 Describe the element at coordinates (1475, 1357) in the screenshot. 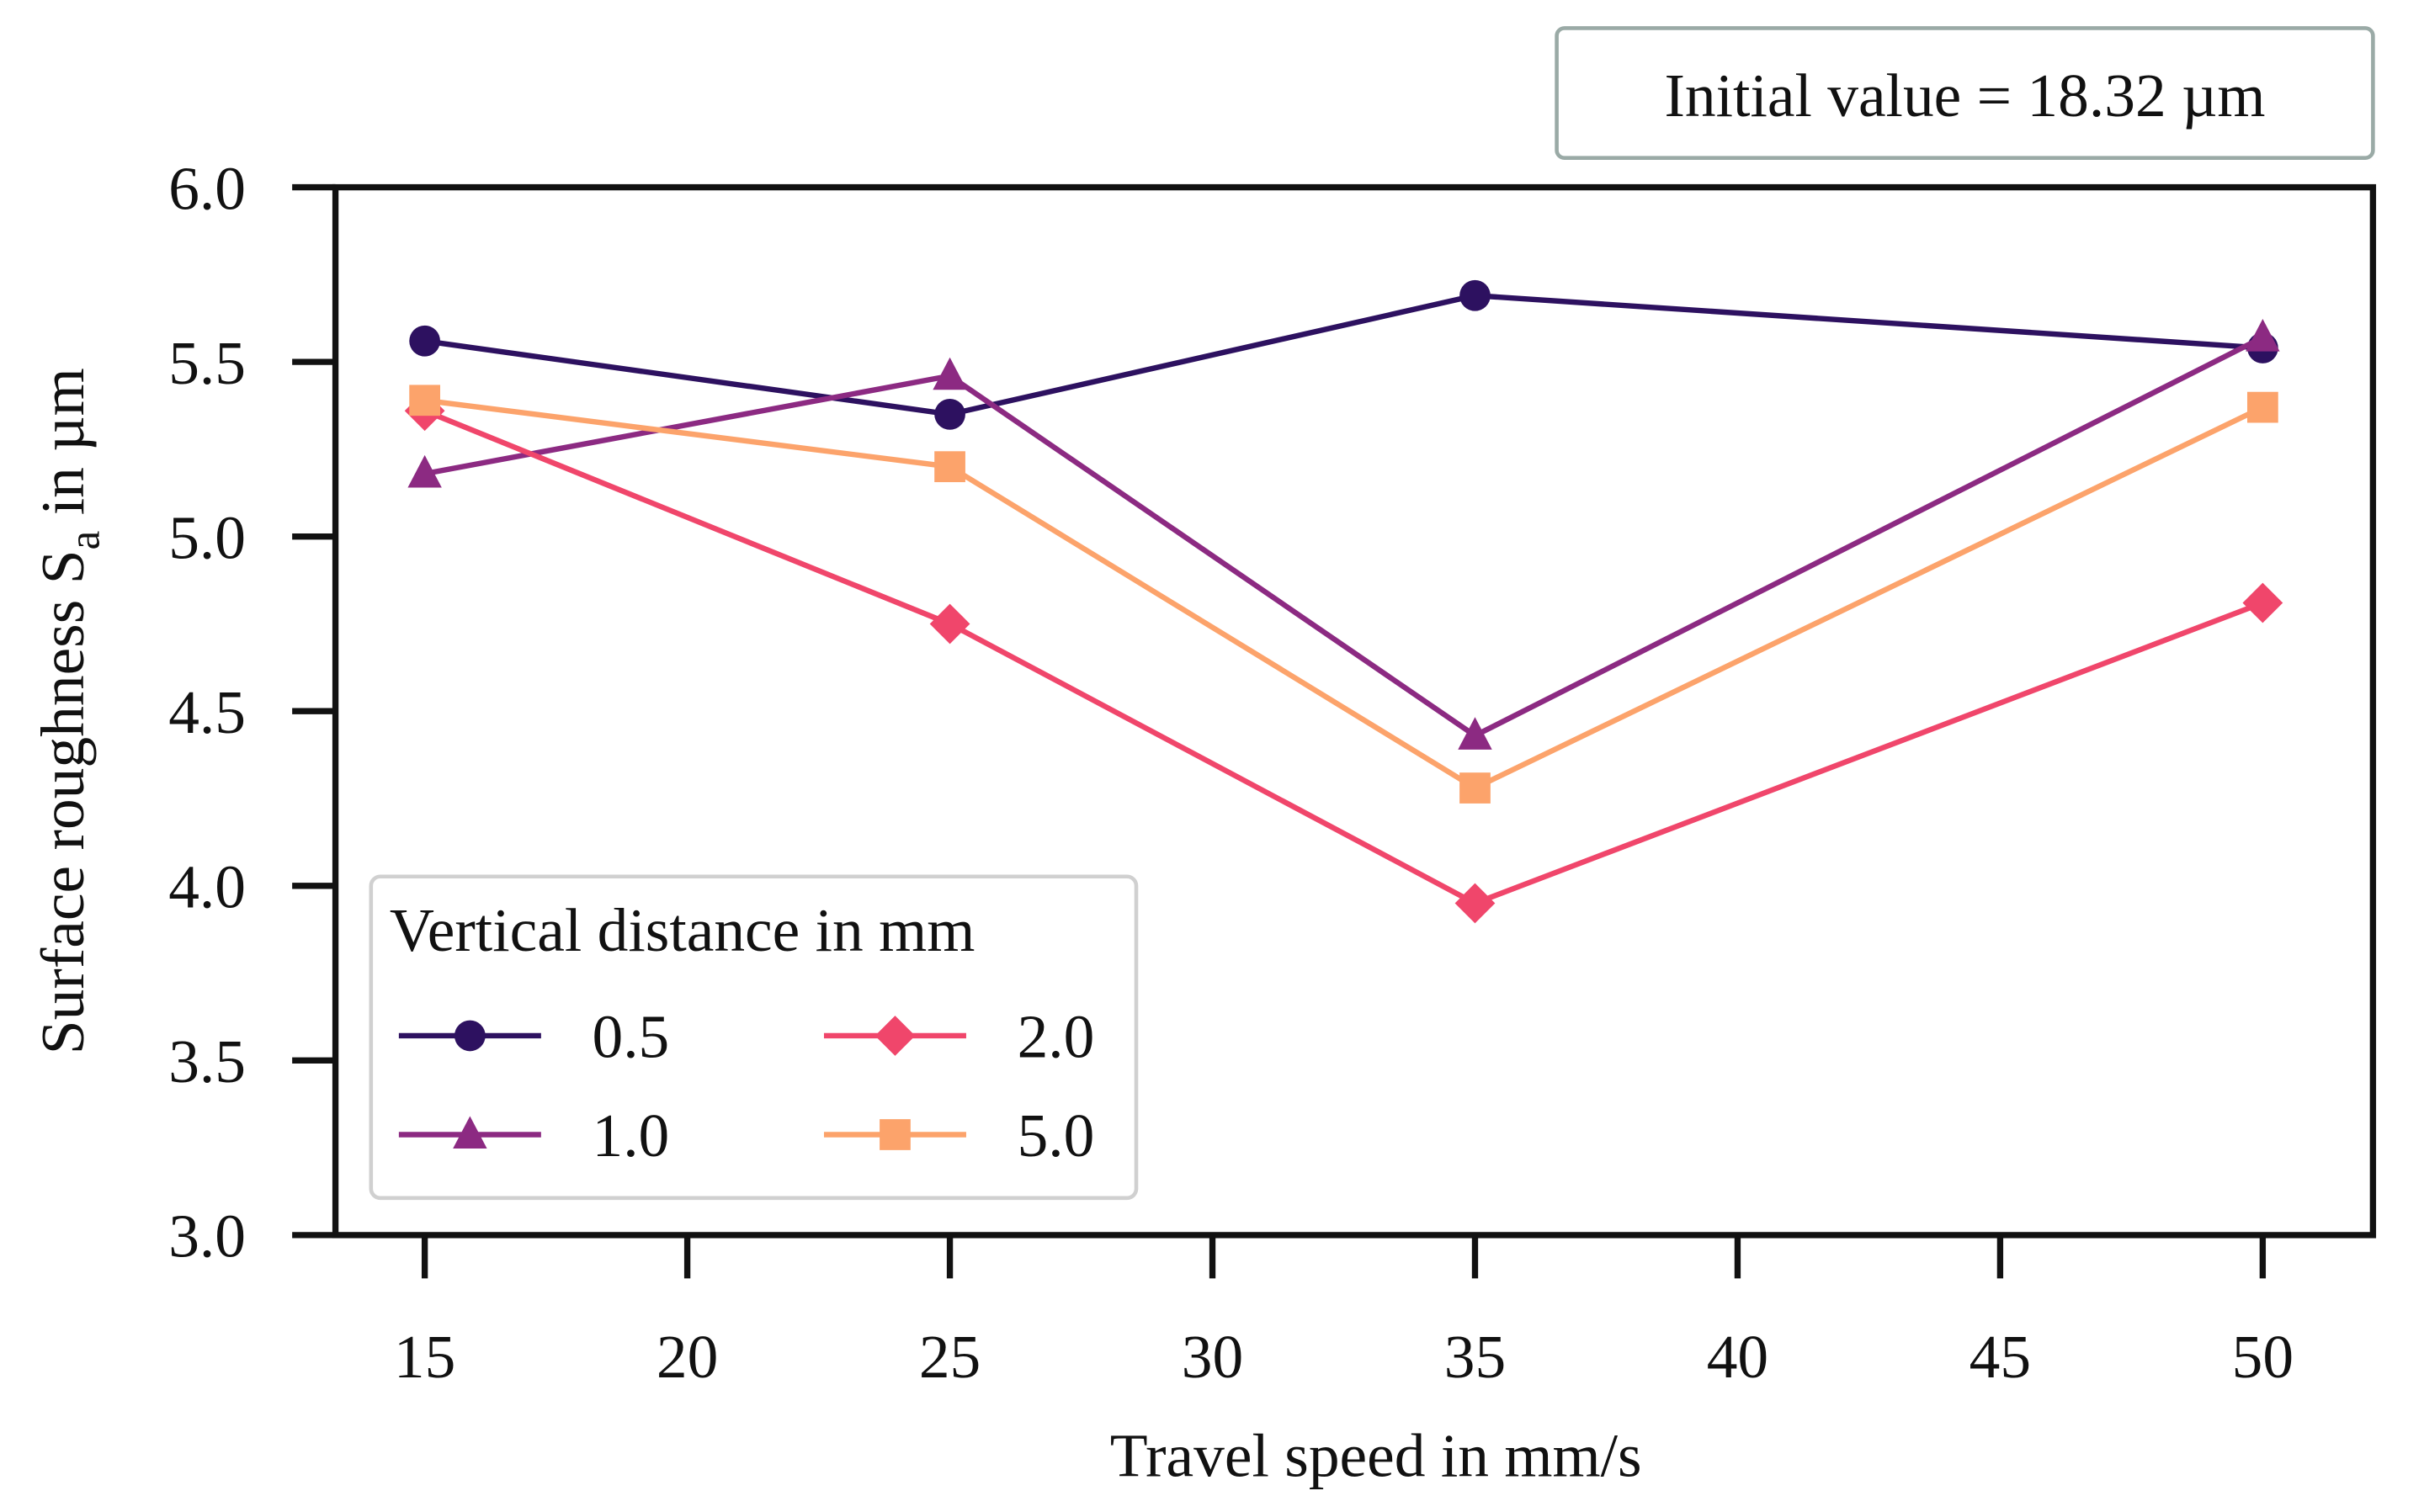

I see `x-tick-label: 35` at that location.